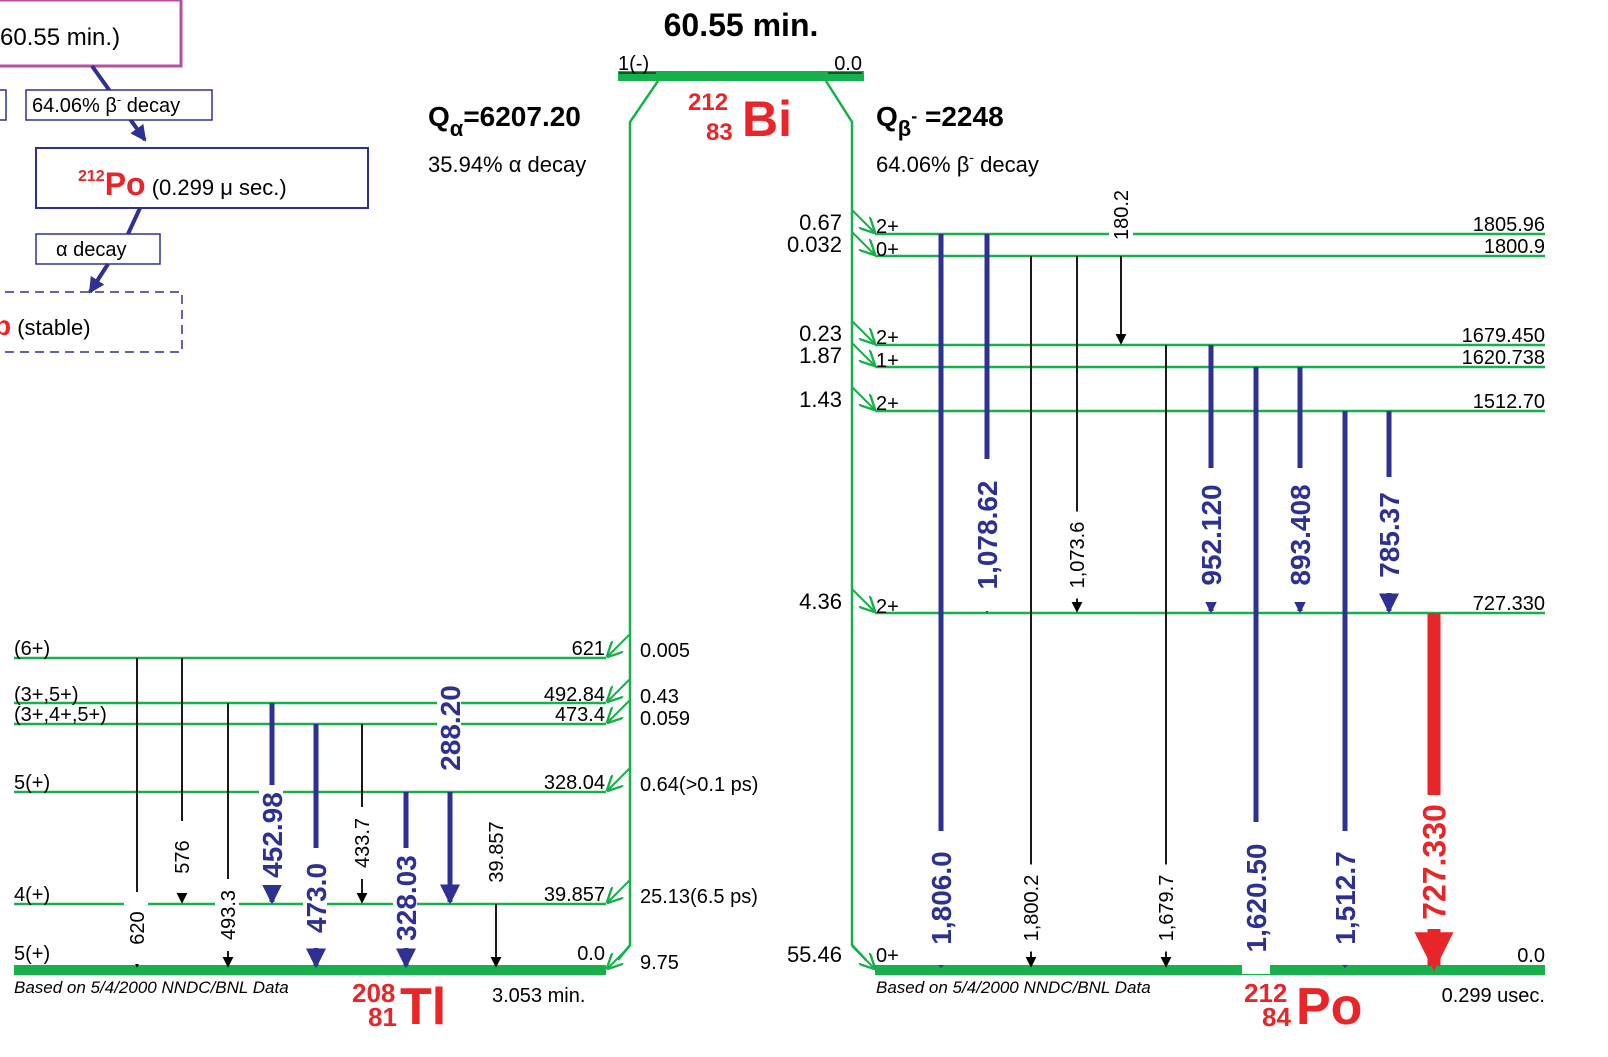 This screenshot has width=1608, height=1057. What do you see at coordinates (507, 139) in the screenshot?
I see `alpha-q-value: Qα=6207.20 35.94% α decay` at bounding box center [507, 139].